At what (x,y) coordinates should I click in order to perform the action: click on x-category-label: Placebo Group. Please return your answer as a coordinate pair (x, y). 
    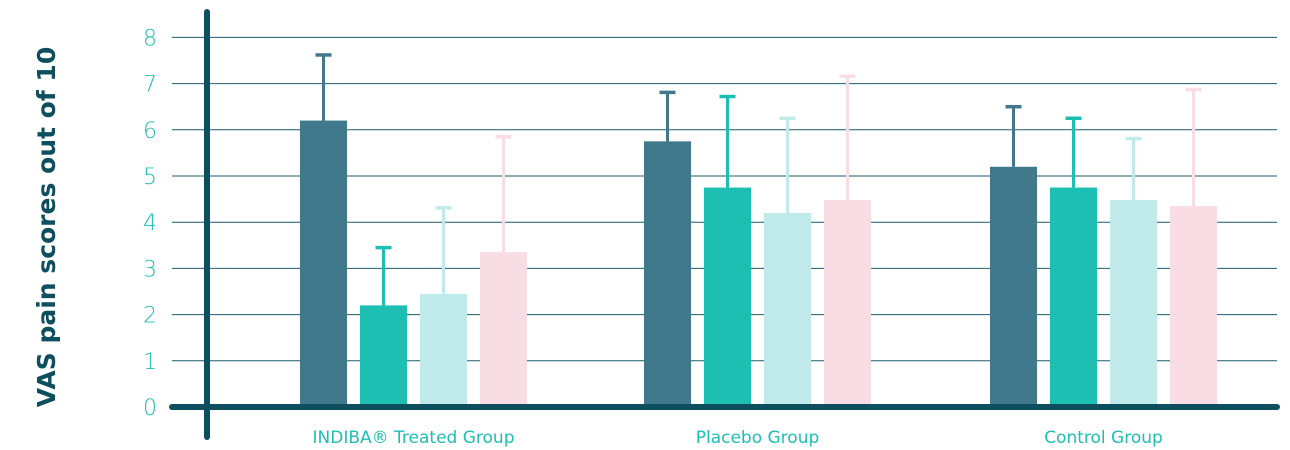
    Looking at the image, I should click on (758, 438).